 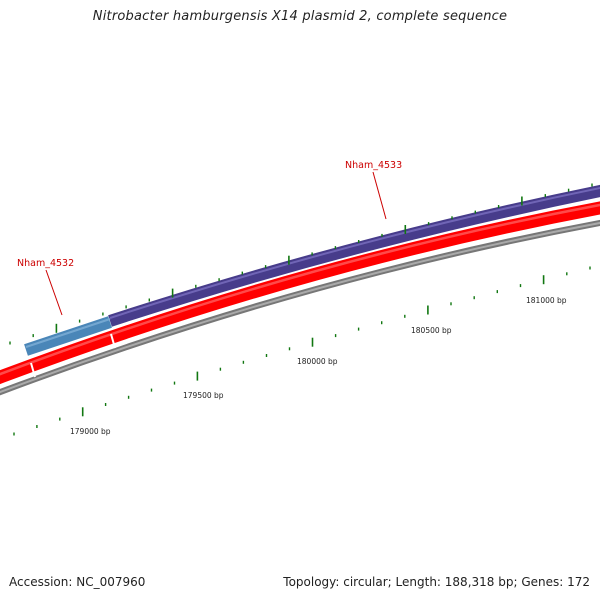 What do you see at coordinates (203, 395) in the screenshot?
I see `scale-label-179500: 179500 bp` at bounding box center [203, 395].